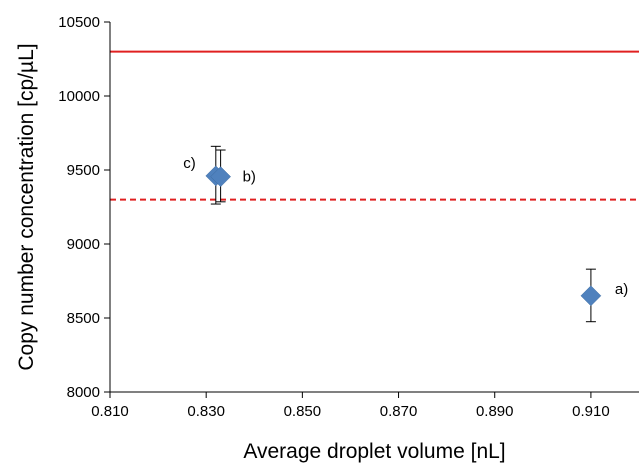 This screenshot has width=639, height=465. What do you see at coordinates (83, 170) in the screenshot?
I see `y-tick-label: 9500` at bounding box center [83, 170].